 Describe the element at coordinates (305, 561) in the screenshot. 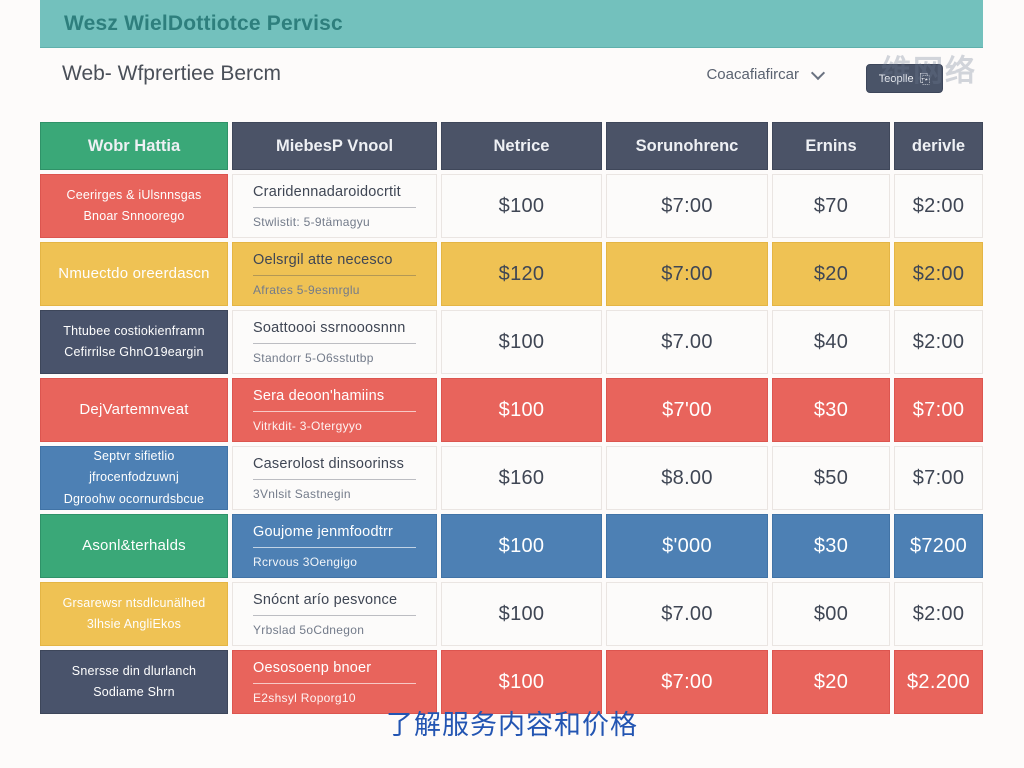

I see `description-subtitle: Rcrvous 3Oengigo` at that location.